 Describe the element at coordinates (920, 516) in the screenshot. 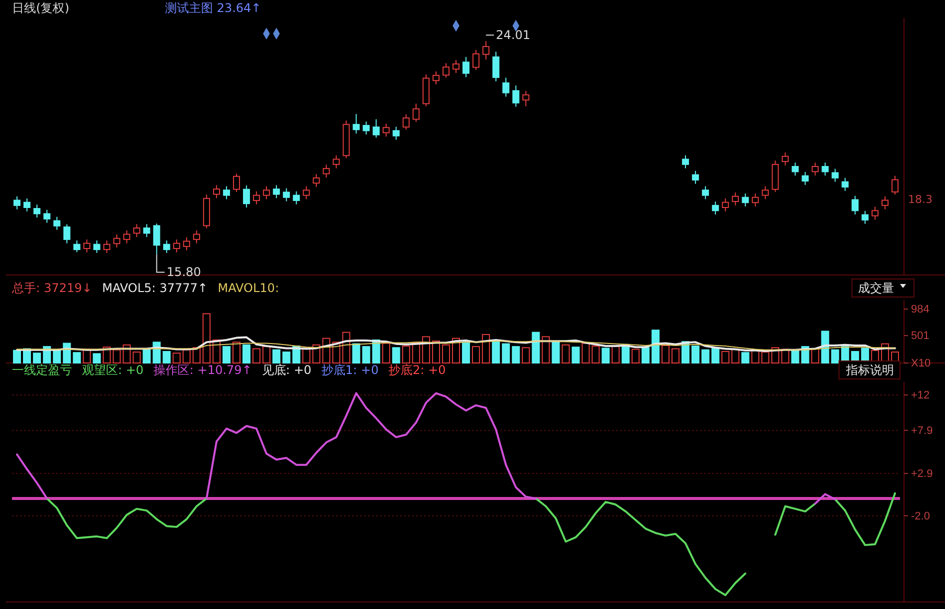

I see `y-tick-label: -2.0` at that location.